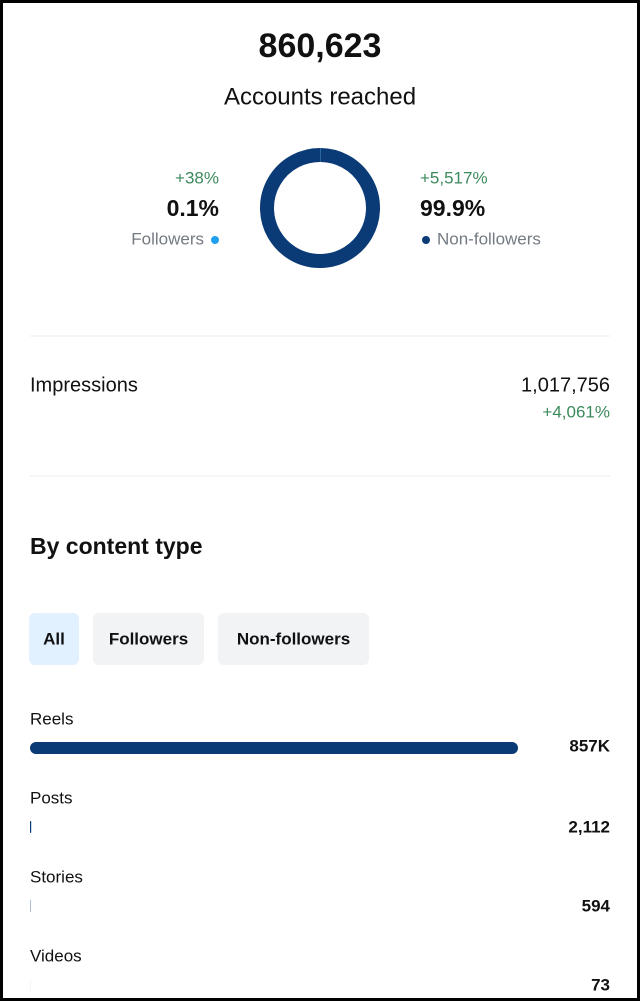 The image size is (640, 1001). What do you see at coordinates (116, 546) in the screenshot?
I see `section-title: By content type` at bounding box center [116, 546].